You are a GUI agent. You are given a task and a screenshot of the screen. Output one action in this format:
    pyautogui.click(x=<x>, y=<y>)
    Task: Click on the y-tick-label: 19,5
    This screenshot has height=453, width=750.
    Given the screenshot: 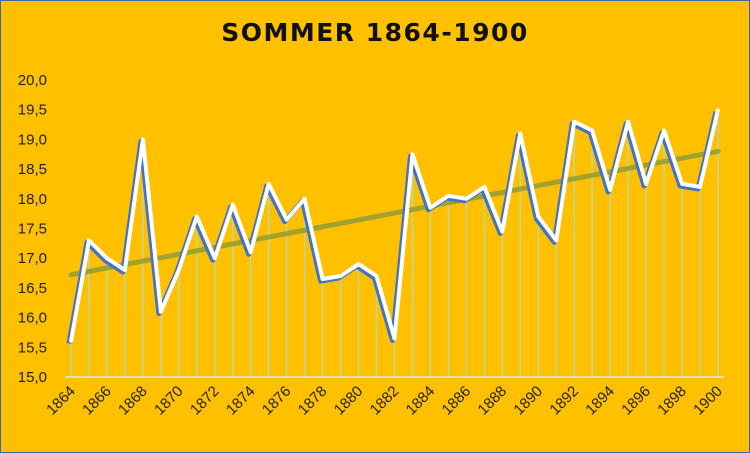 What is the action you would take?
    pyautogui.click(x=32, y=110)
    